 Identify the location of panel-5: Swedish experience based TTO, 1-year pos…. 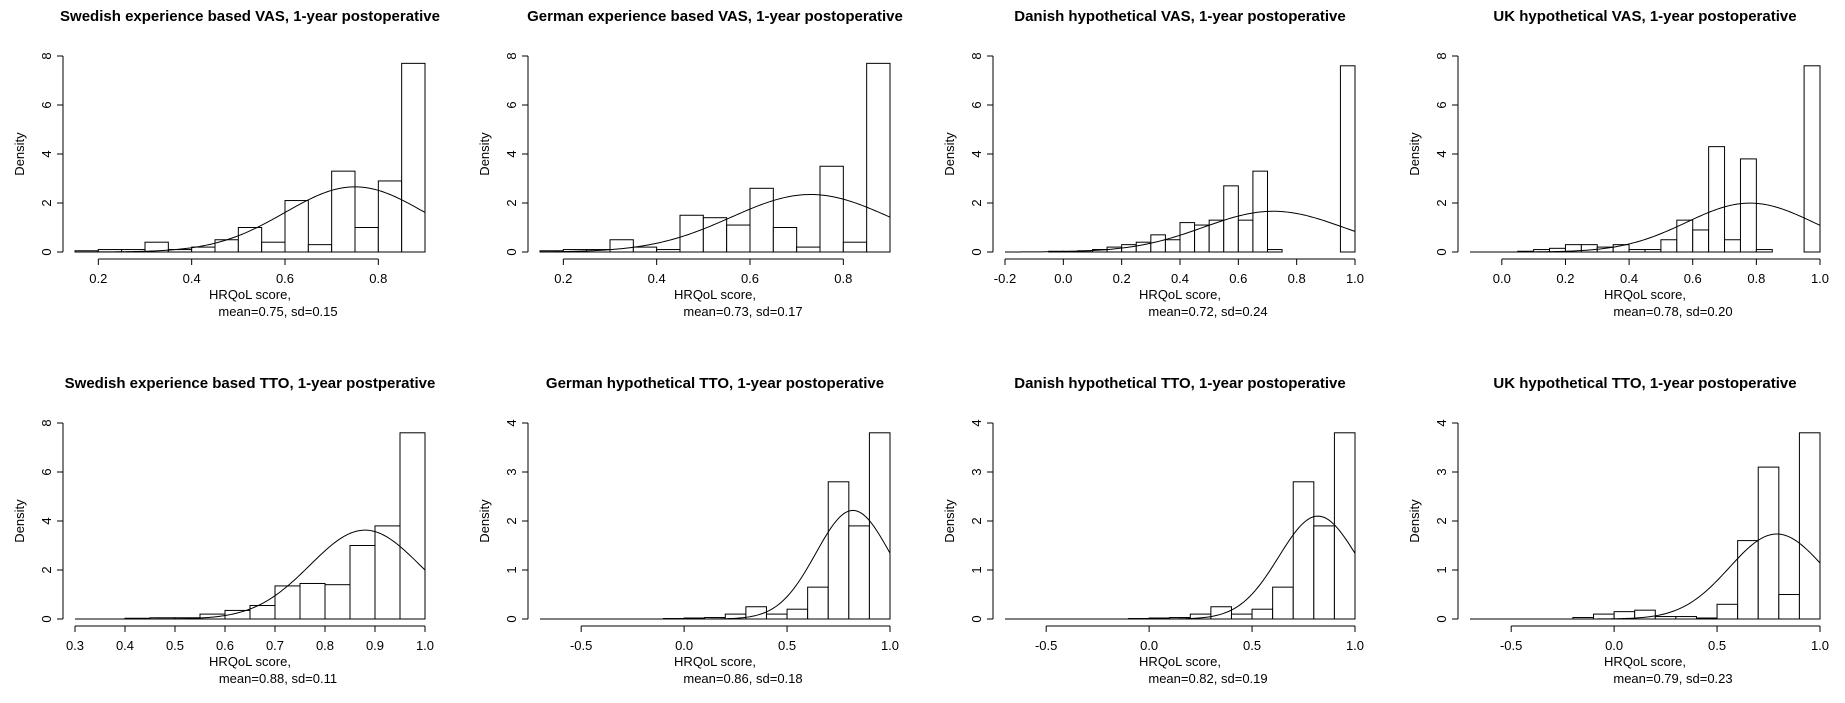
(223, 530).